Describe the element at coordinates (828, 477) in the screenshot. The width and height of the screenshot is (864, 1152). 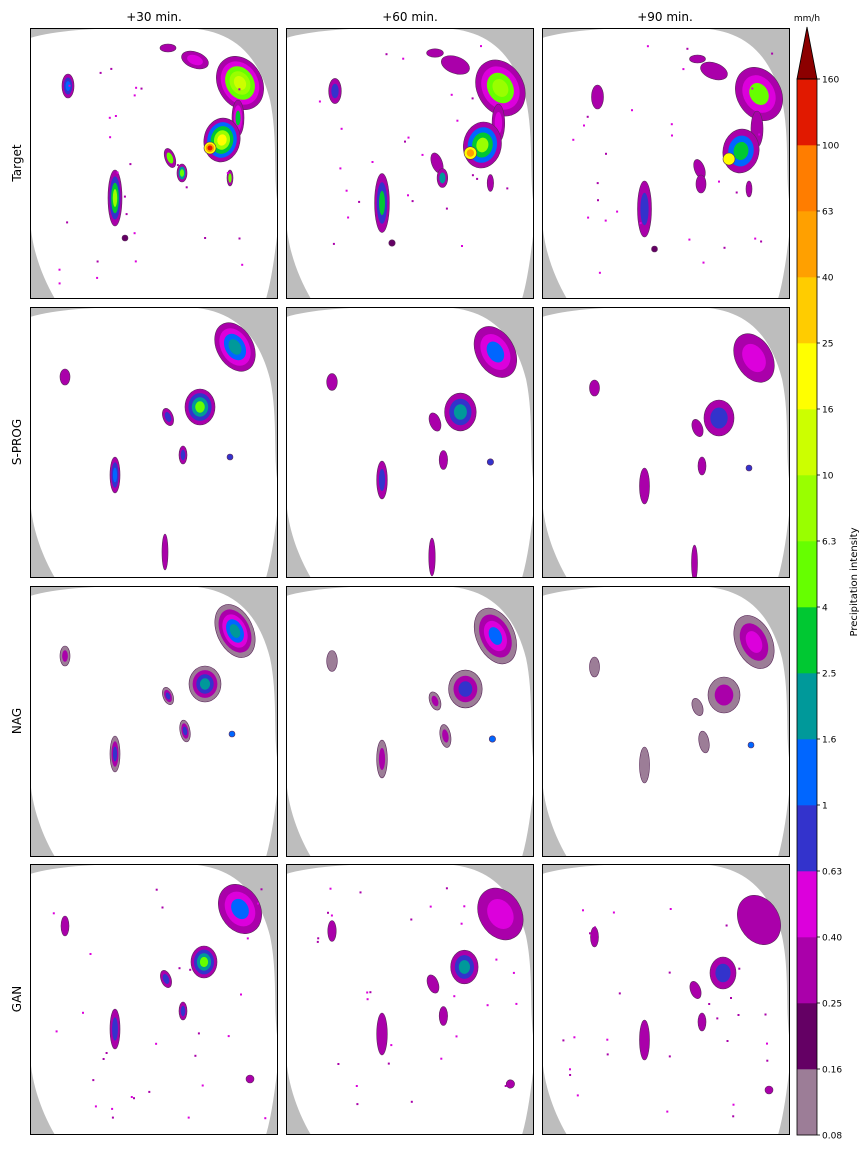
I see `colorbar-tick-label: 10` at that location.